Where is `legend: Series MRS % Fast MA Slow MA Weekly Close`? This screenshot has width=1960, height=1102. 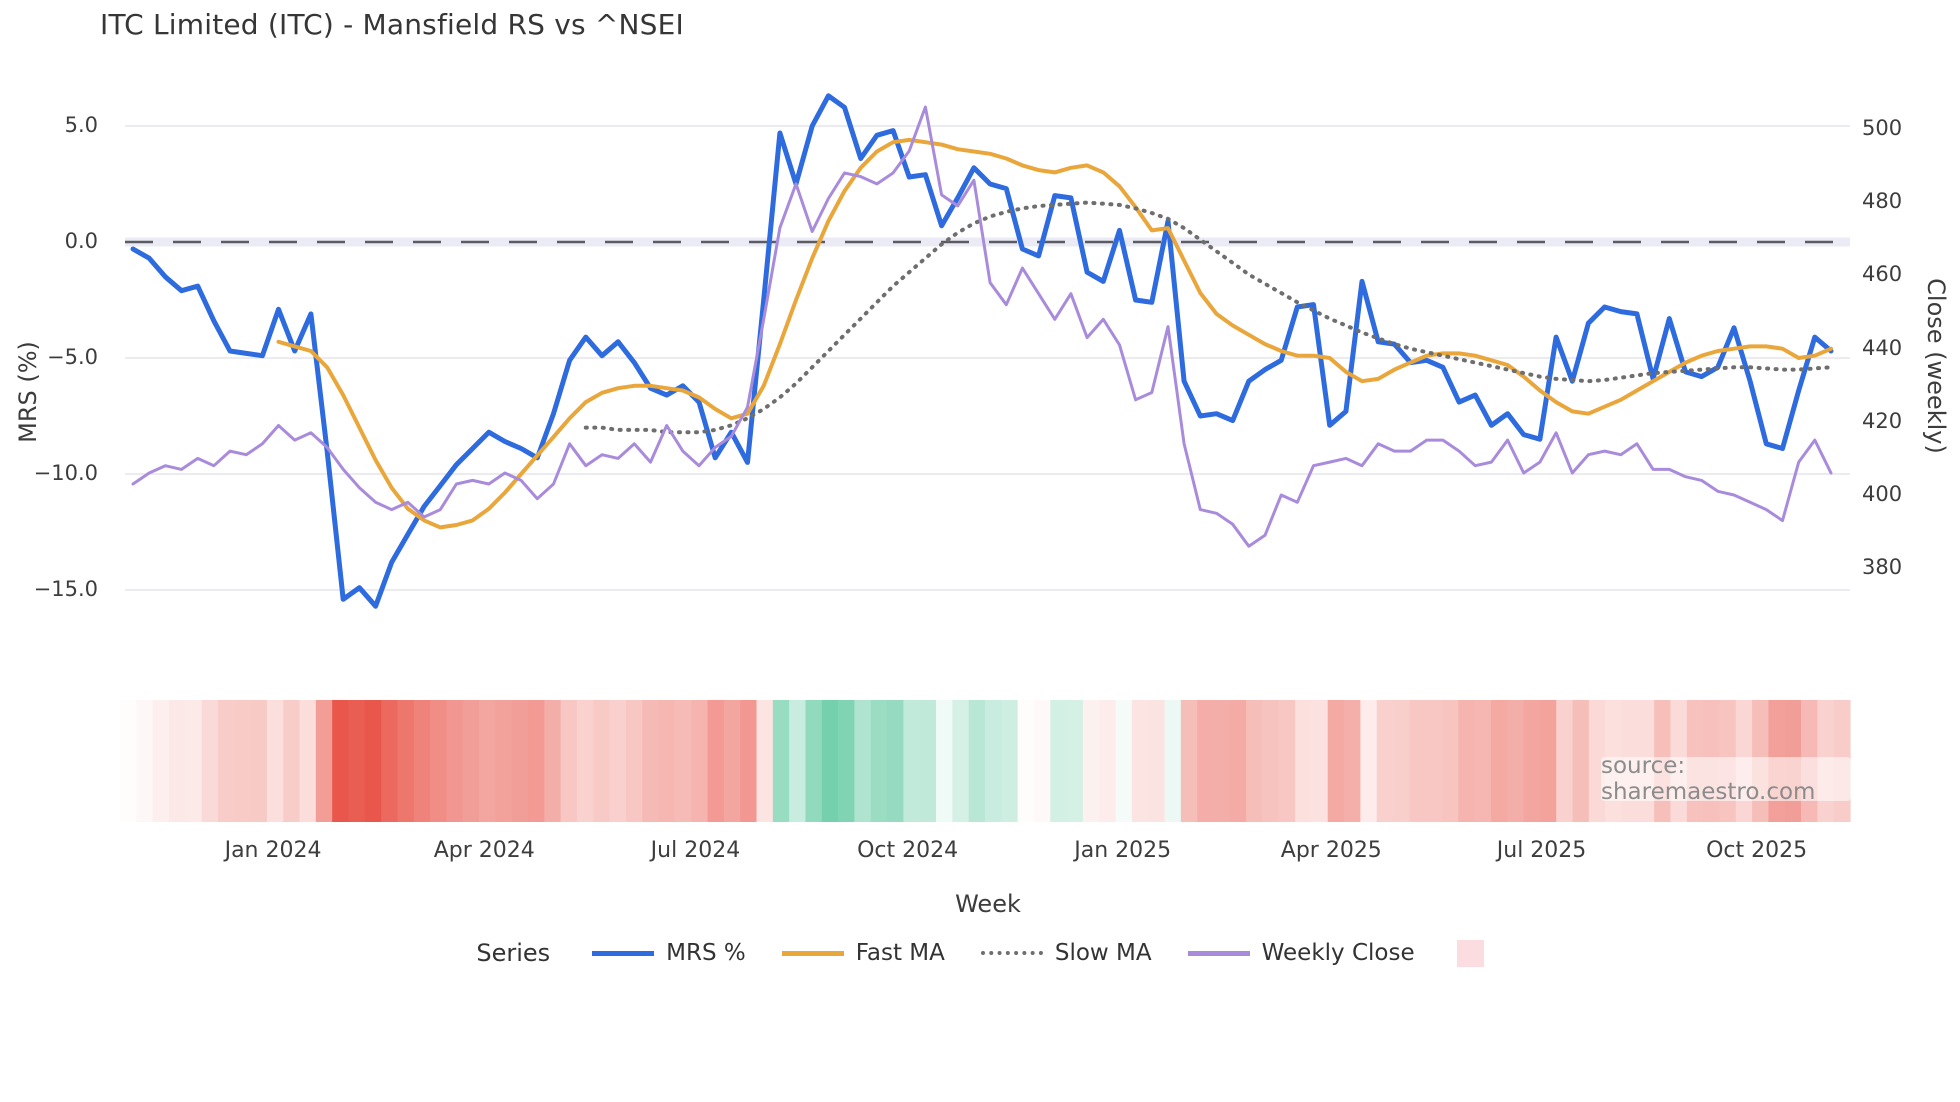
legend: Series MRS % Fast MA Slow MA Weekly Close is located at coordinates (980, 953).